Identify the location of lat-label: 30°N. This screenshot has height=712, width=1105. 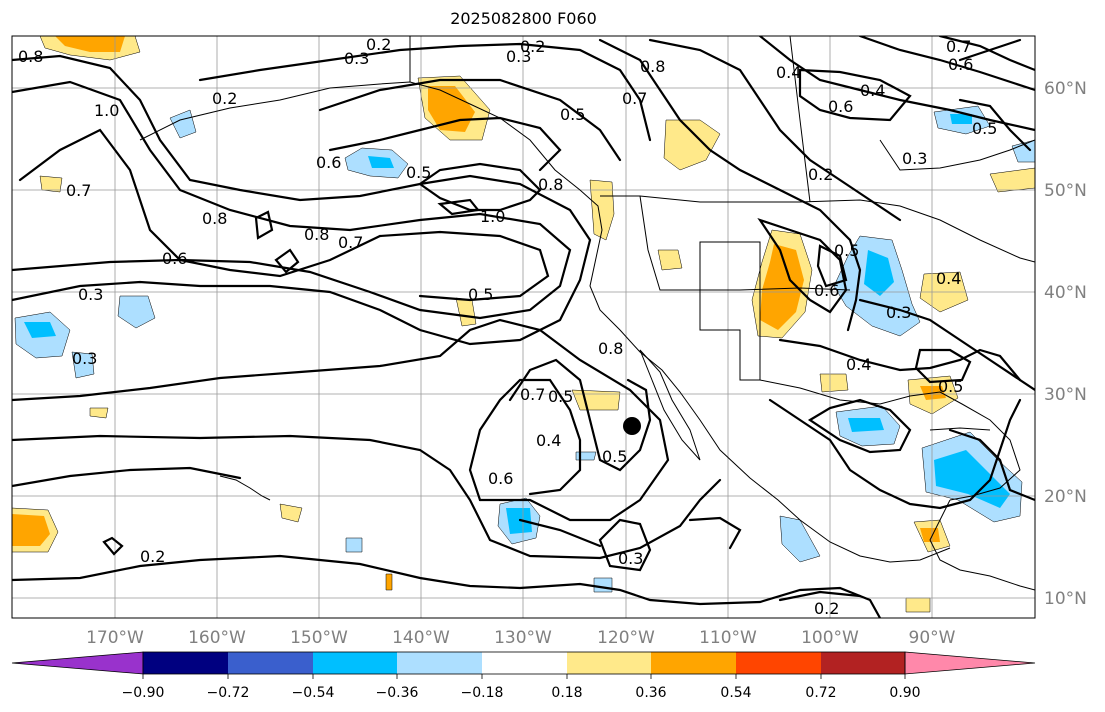
(1065, 395).